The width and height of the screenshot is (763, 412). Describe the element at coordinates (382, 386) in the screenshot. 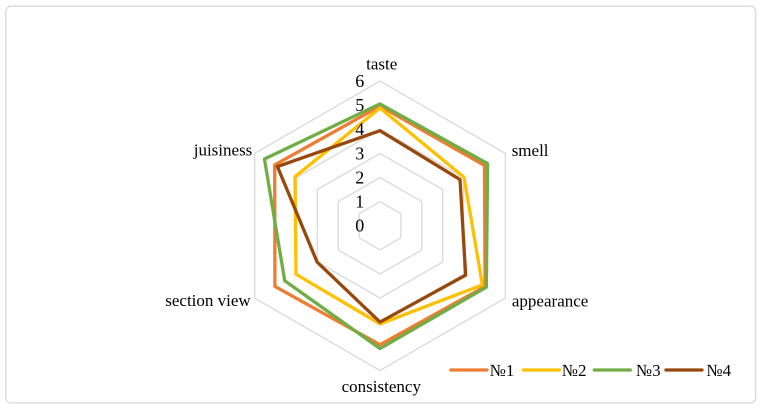

I see `svg-text: consistency` at that location.